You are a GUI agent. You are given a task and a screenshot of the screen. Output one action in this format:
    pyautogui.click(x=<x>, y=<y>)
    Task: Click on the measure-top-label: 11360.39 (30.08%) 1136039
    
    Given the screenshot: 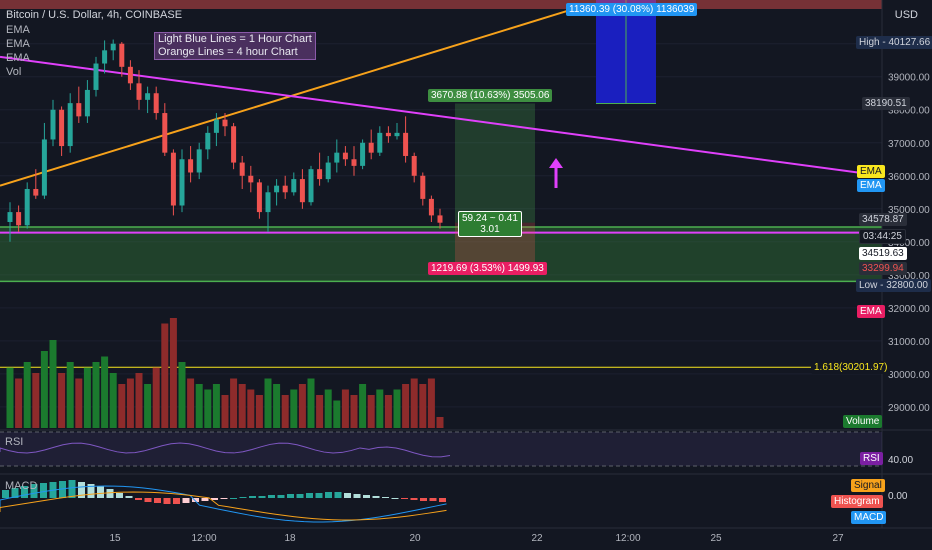 What is the action you would take?
    pyautogui.click(x=632, y=9)
    